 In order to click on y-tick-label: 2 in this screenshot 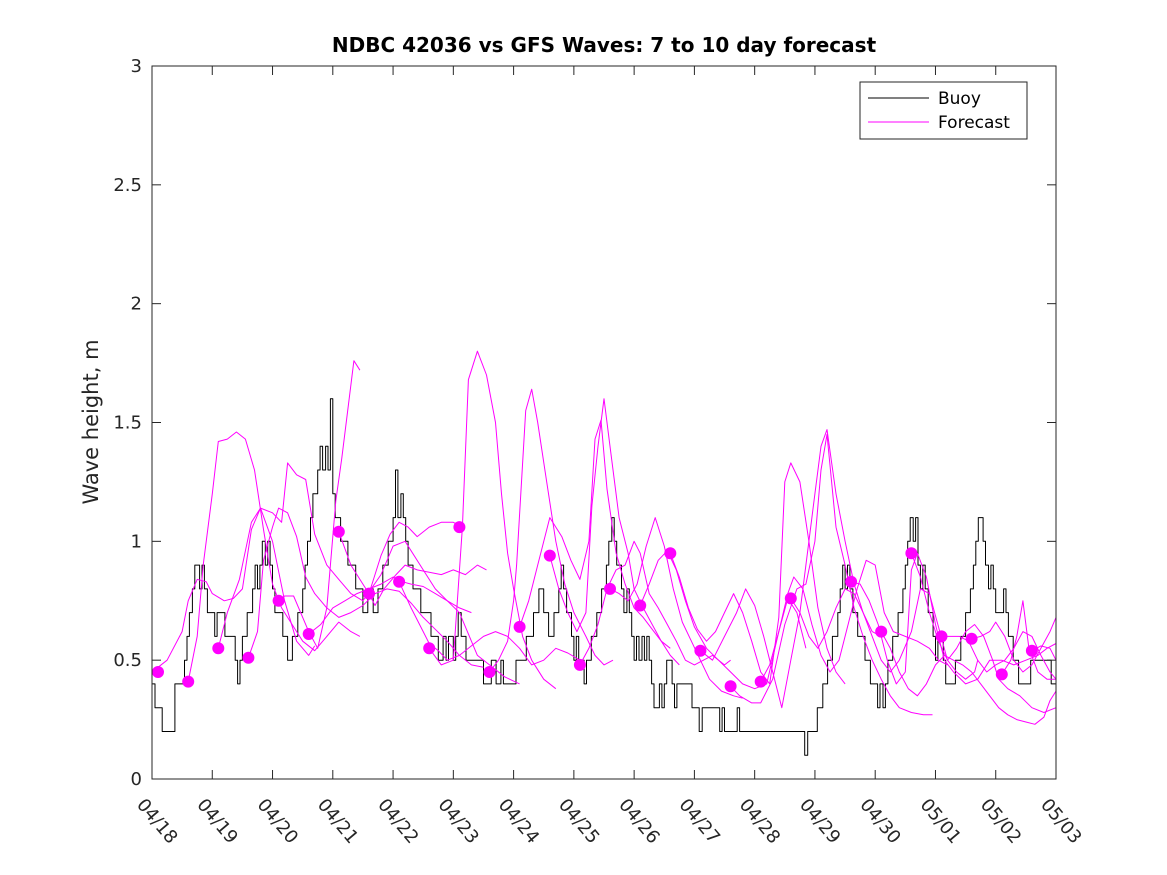, I will do `click(136, 304)`.